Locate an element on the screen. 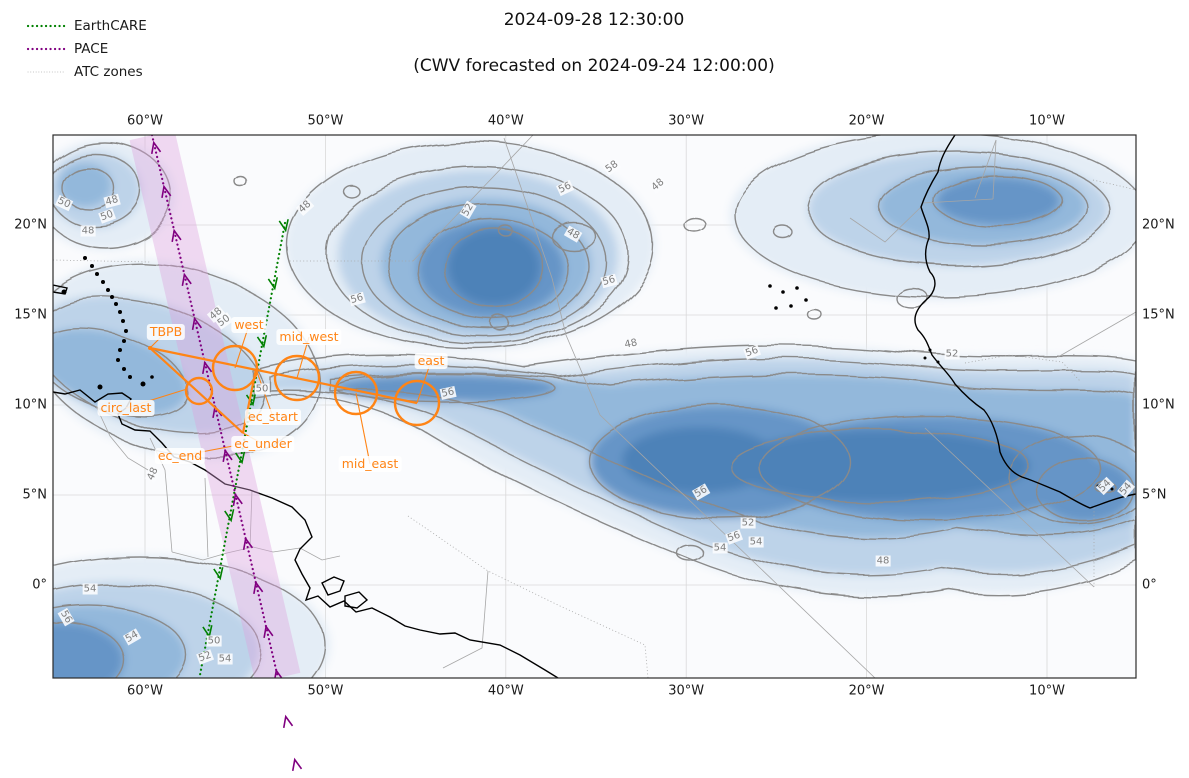  figure-title: 2024-09-28 12:30:00 is located at coordinates (594, 20).